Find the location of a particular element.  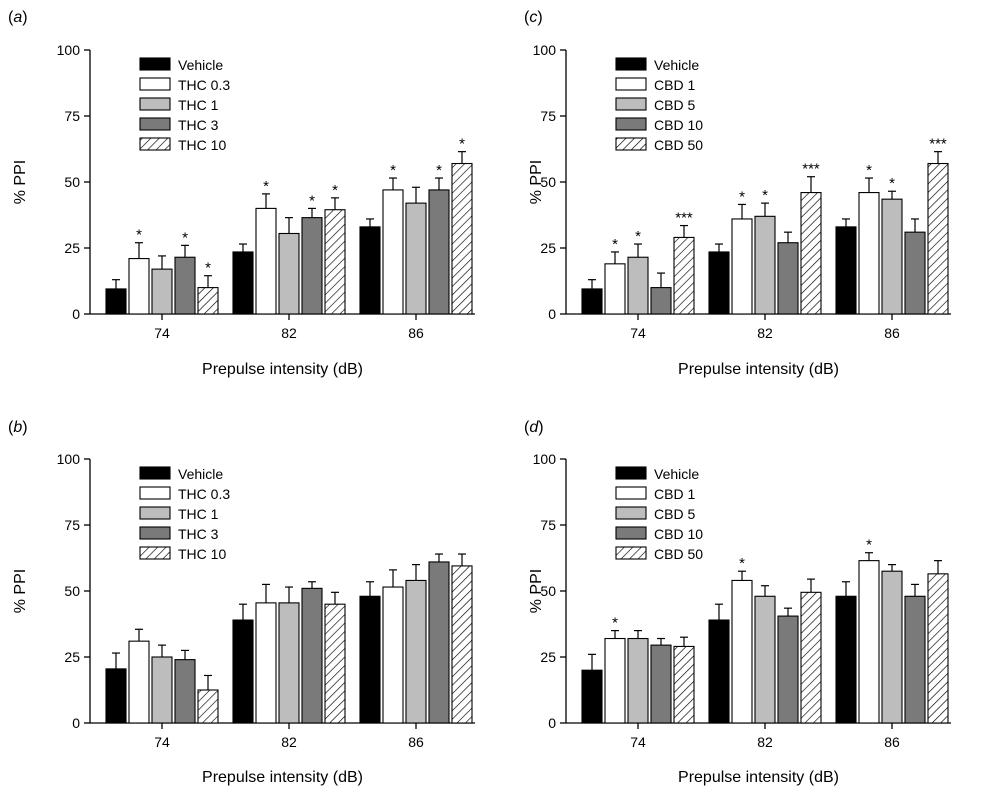

legend-label: THC 0.3 is located at coordinates (204, 494).